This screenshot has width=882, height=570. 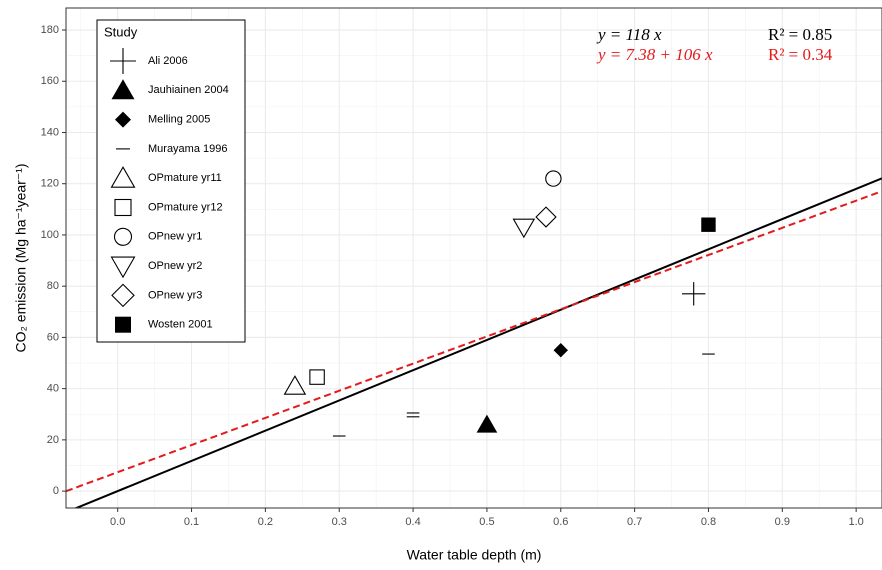 What do you see at coordinates (191, 522) in the screenshot?
I see `x-tick-label: 0.1` at bounding box center [191, 522].